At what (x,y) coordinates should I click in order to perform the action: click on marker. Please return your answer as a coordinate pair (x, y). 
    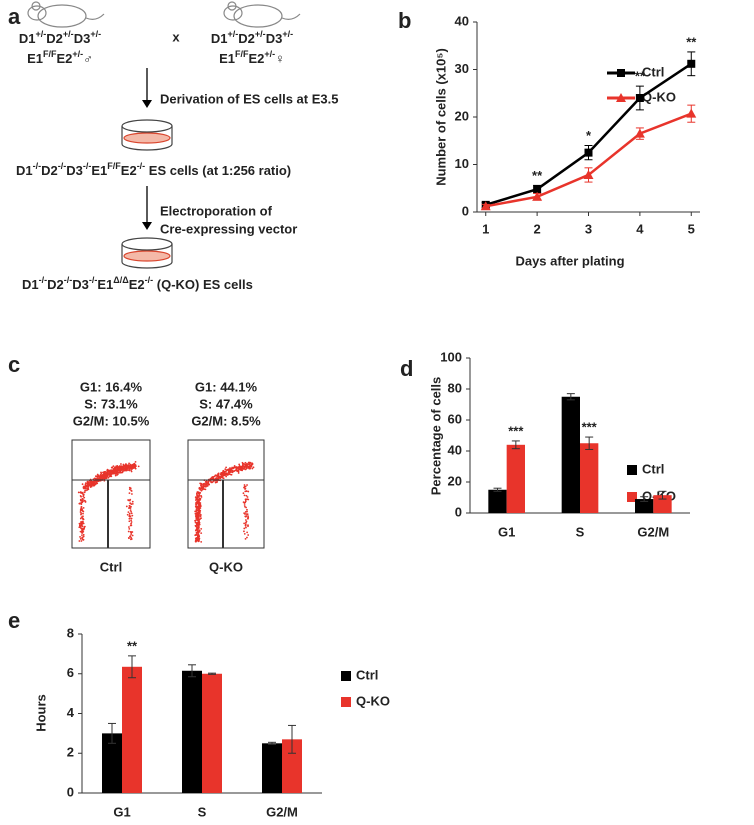
    Looking at the image, I should click on (588, 174).